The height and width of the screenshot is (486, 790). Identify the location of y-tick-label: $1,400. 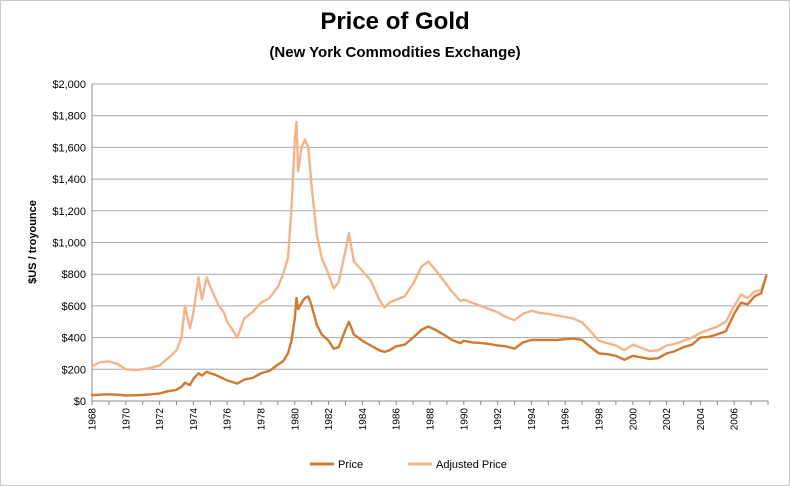
(69, 180).